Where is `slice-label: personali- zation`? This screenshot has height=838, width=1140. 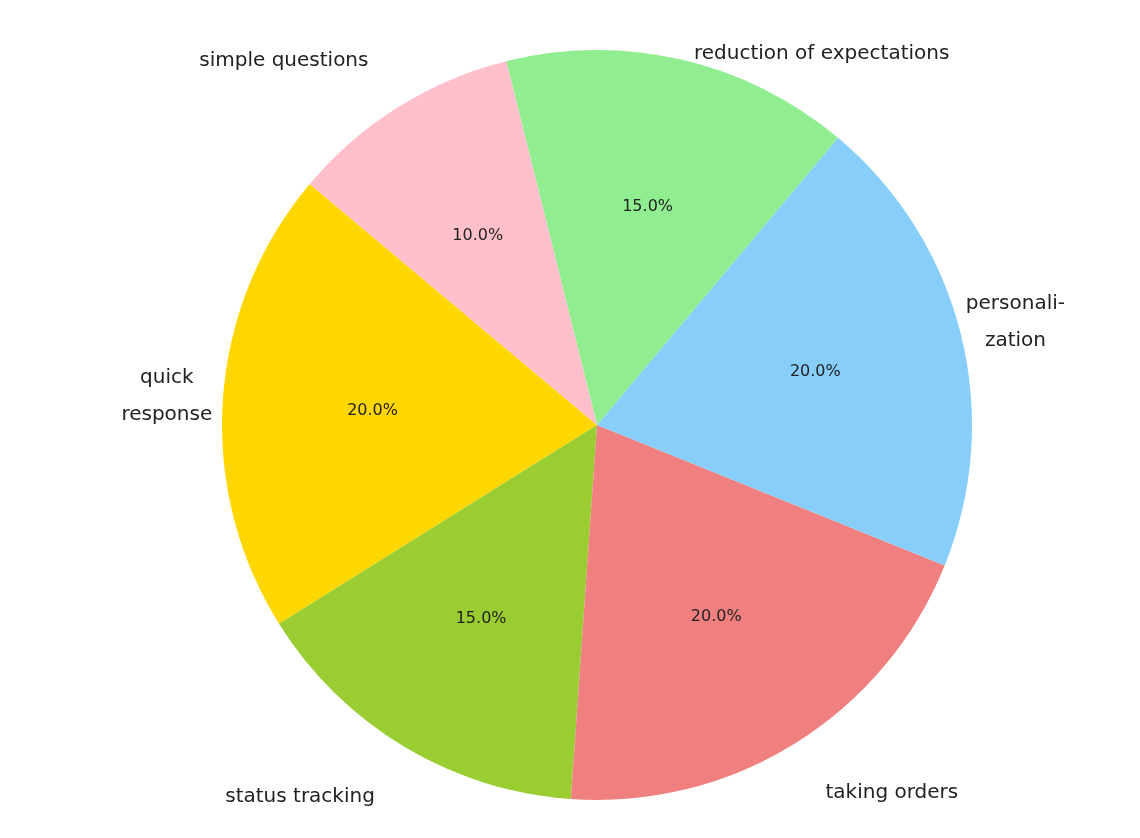 slice-label: personali- zation is located at coordinates (1015, 321).